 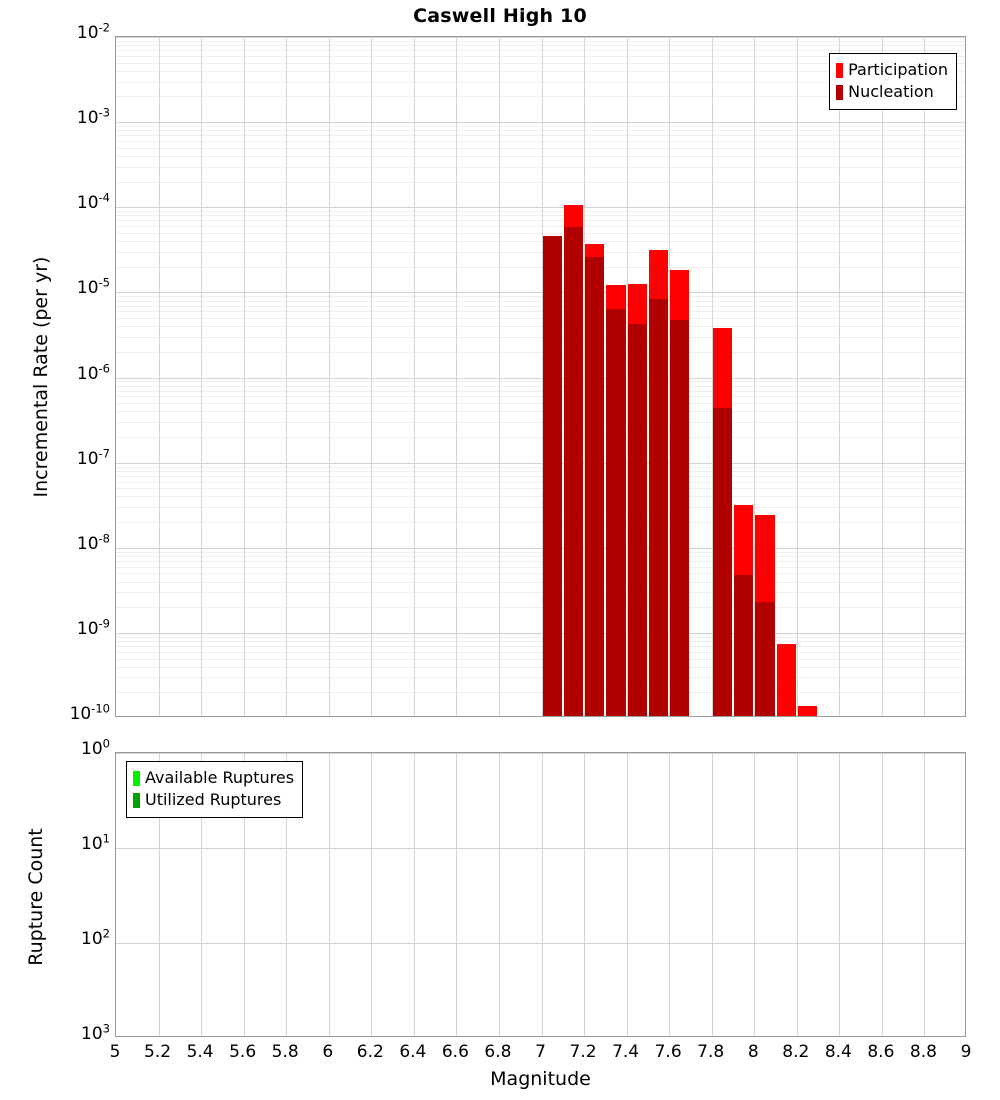 I want to click on x-tick-label: 5.6, so click(x=243, y=1052).